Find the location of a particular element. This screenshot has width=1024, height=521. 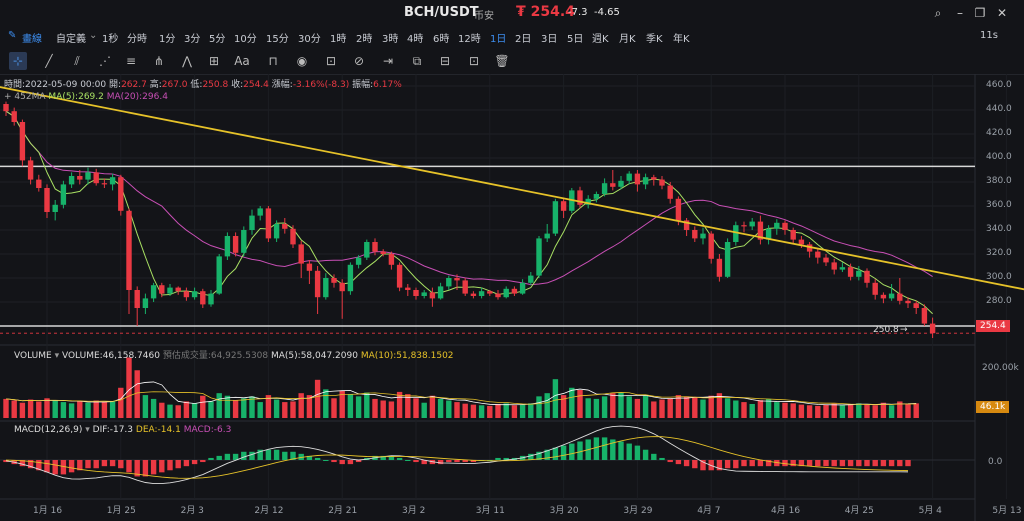

measure-icon: ⊞ is located at coordinates (214, 61).